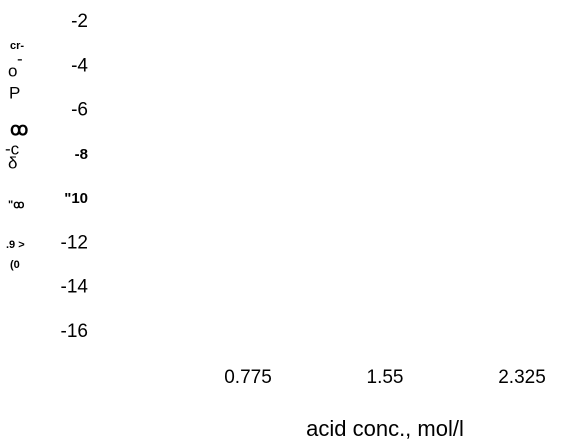 The height and width of the screenshot is (439, 563). What do you see at coordinates (74, 331) in the screenshot?
I see `y-tick-label: -16` at bounding box center [74, 331].